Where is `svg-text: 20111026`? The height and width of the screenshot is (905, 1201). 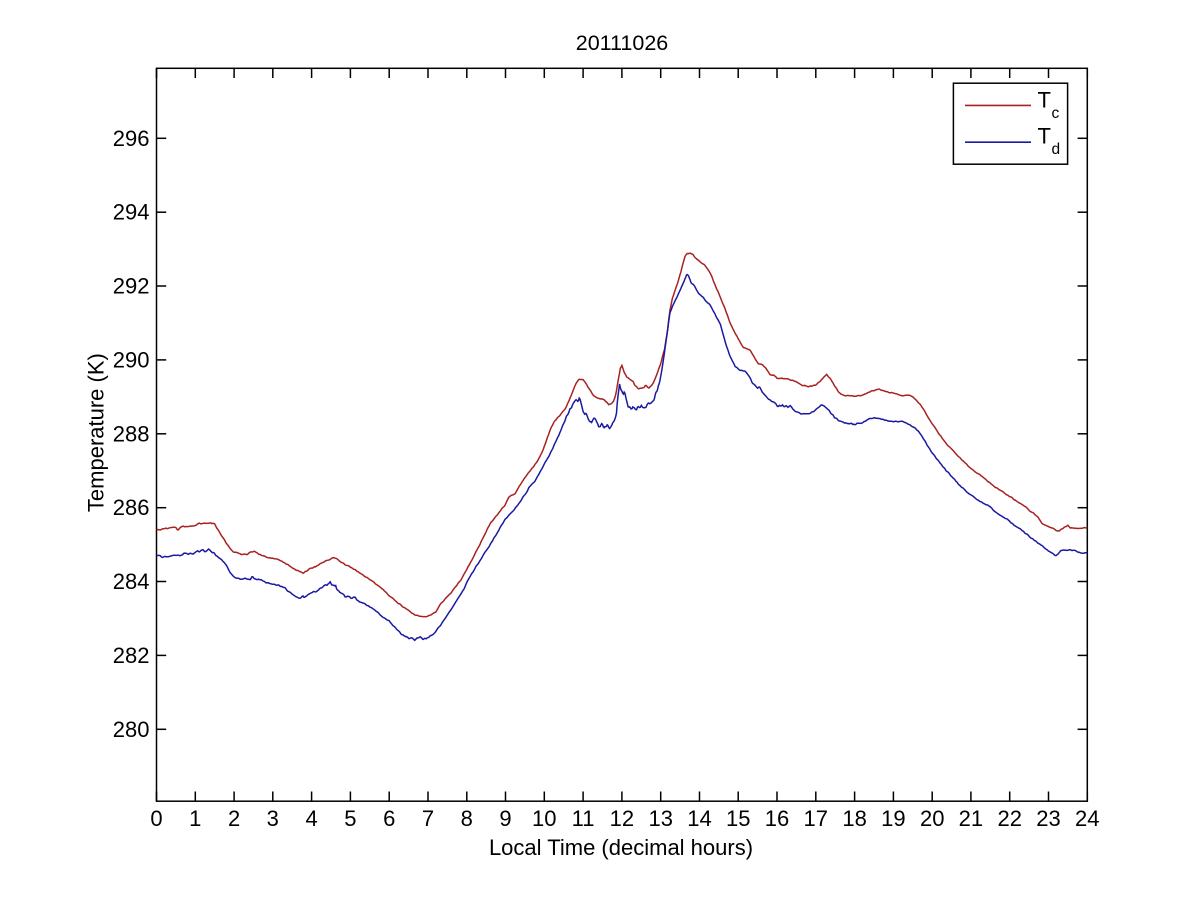
svg-text: 20111026 is located at coordinates (622, 43).